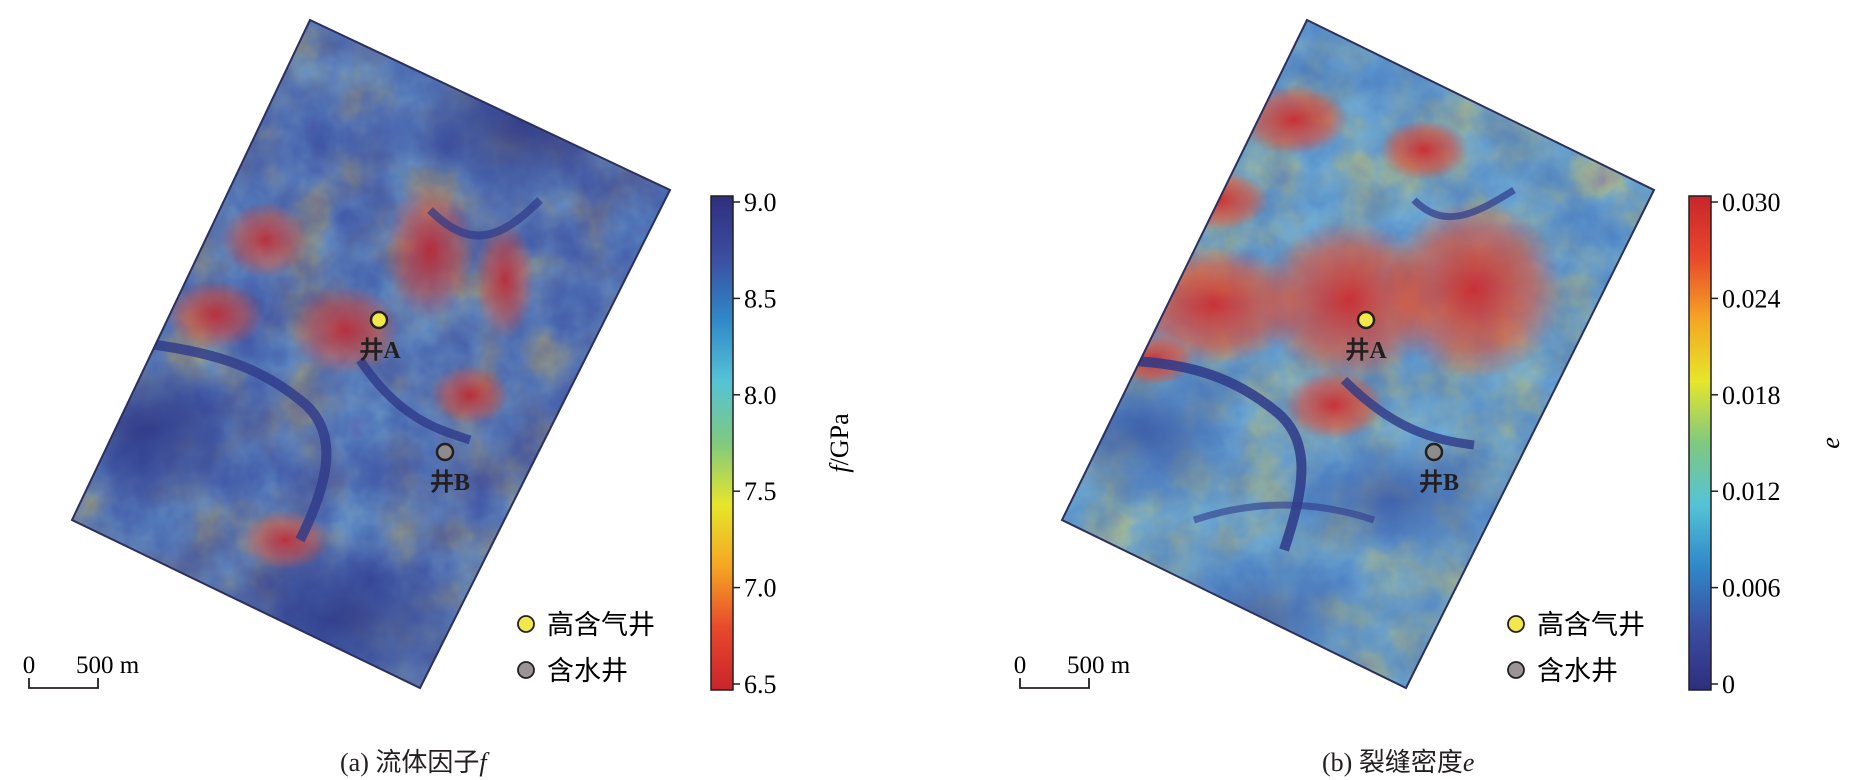 The width and height of the screenshot is (1862, 780). Describe the element at coordinates (1728, 684) in the screenshot. I see `colorbar-b-tick-label: 0` at that location.